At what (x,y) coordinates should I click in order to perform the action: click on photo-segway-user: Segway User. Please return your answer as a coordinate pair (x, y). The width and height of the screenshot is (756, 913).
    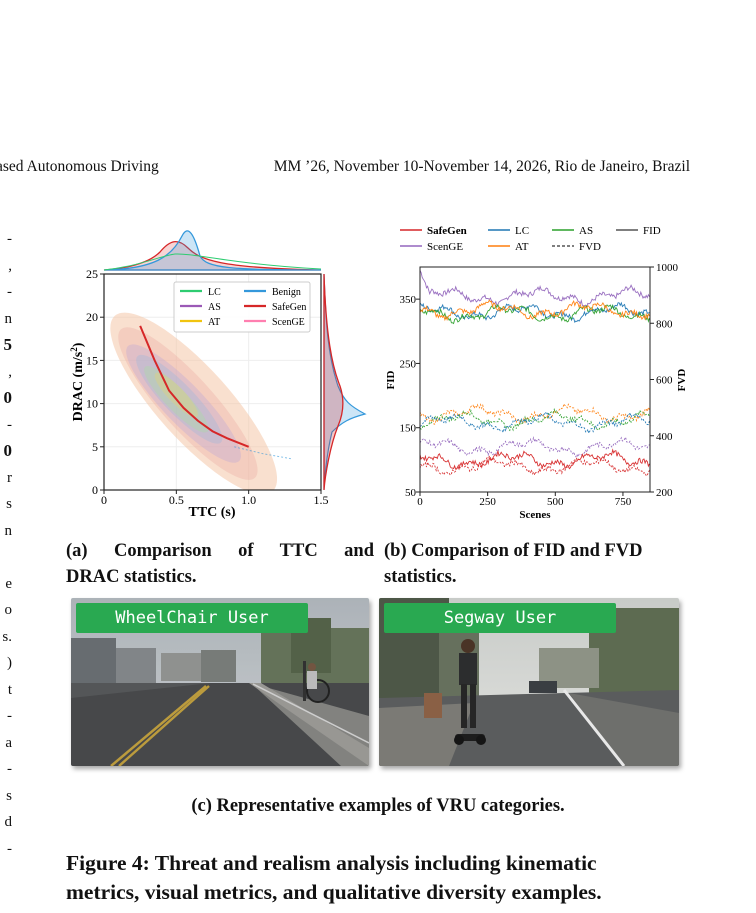
    Looking at the image, I should click on (529, 682).